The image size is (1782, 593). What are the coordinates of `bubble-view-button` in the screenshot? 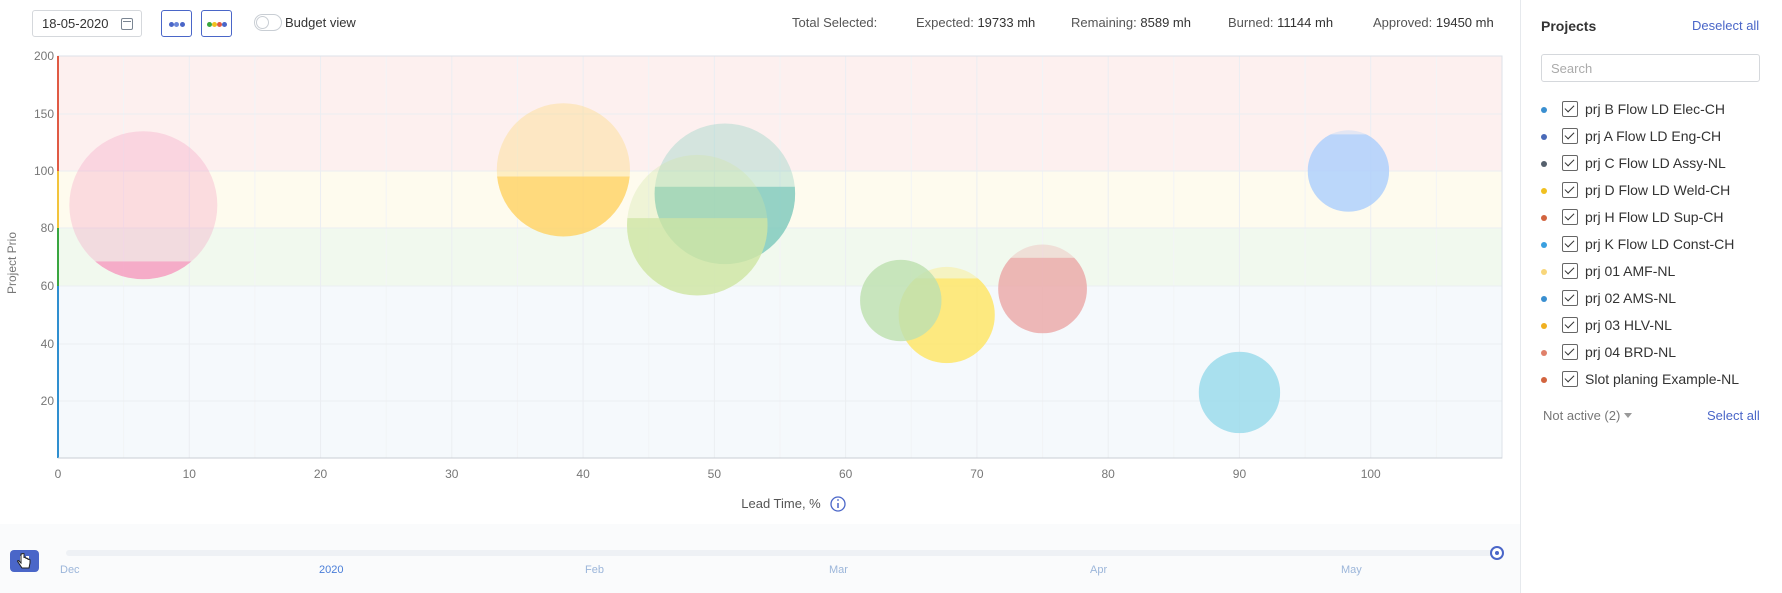 It's located at (176, 23).